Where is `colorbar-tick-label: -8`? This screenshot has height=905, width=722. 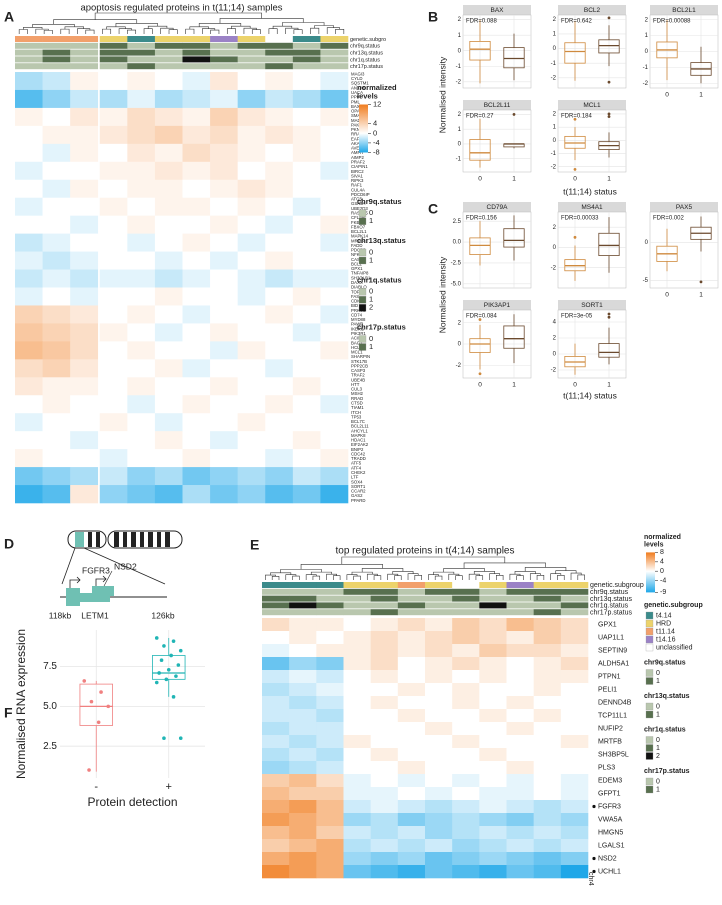 colorbar-tick-label: -8 is located at coordinates (376, 151).